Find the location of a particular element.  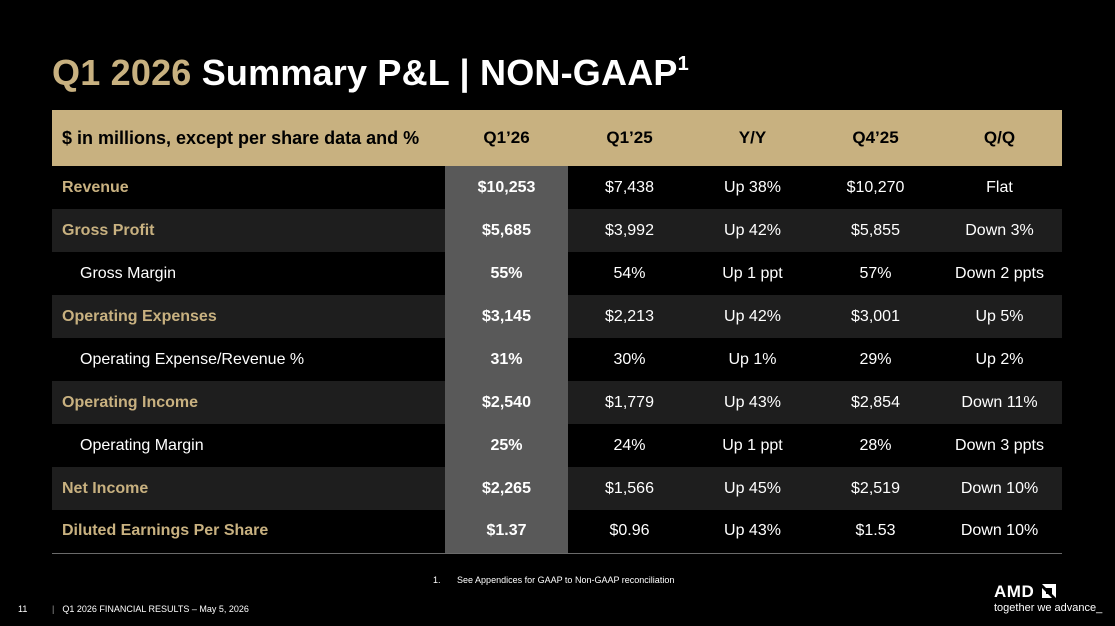

title-footnote-marker: 1 is located at coordinates (683, 64).